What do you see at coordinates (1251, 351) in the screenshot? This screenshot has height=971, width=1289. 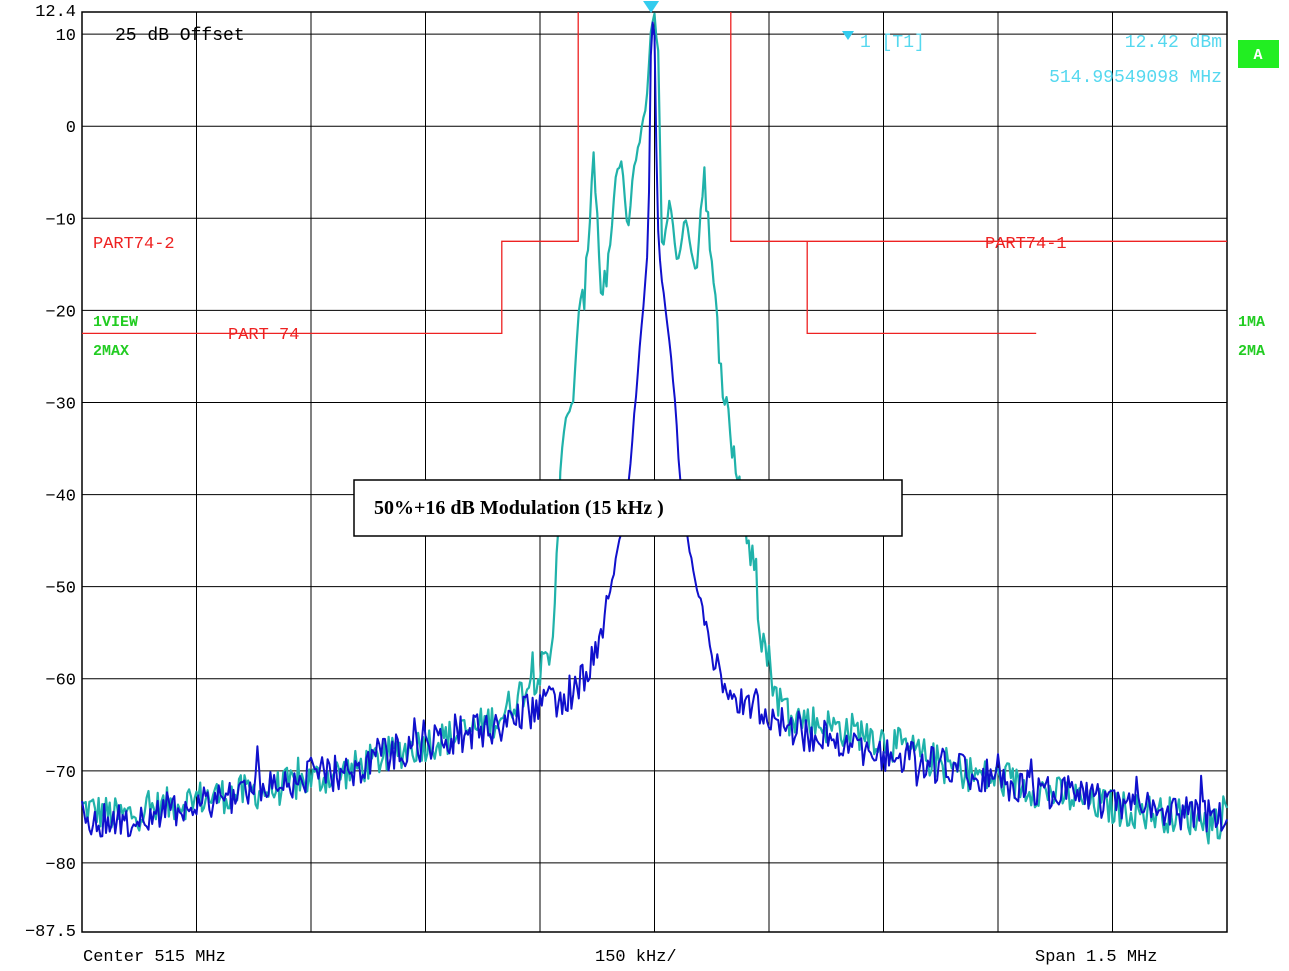 I see `trace-label-right-2: 2MA` at bounding box center [1251, 351].